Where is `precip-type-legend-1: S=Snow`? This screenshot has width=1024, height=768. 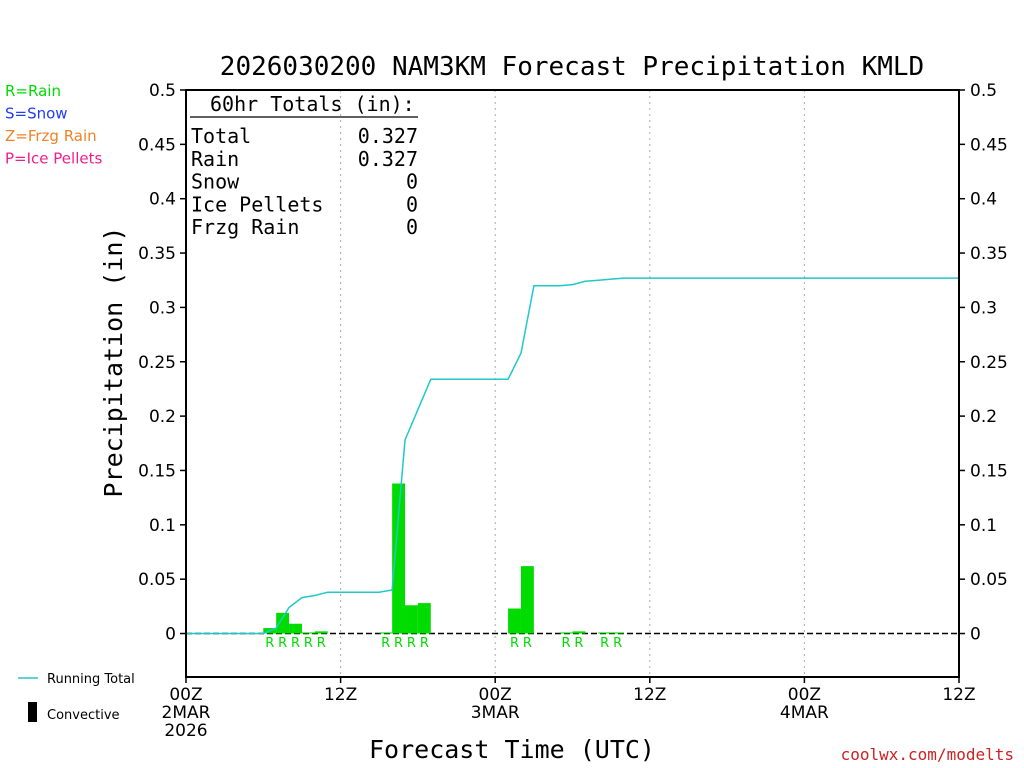 precip-type-legend-1: S=Snow is located at coordinates (36, 114).